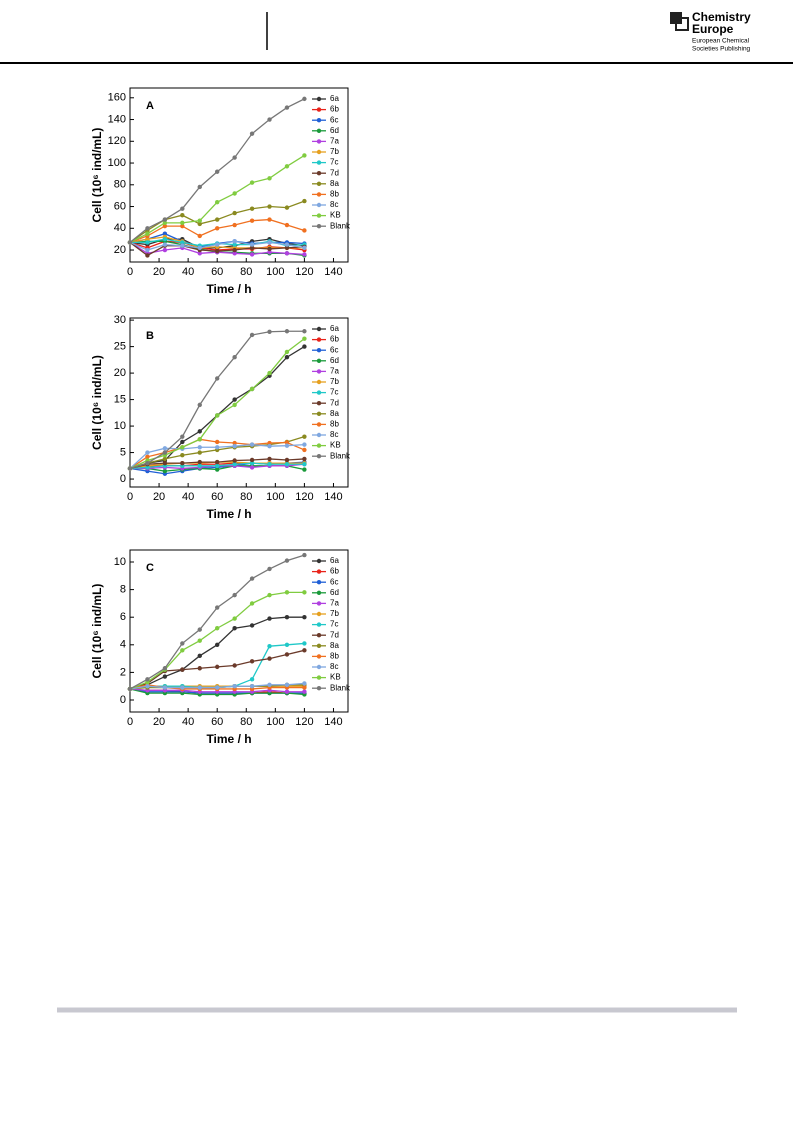  I want to click on y-tick-label: 6, so click(123, 617).